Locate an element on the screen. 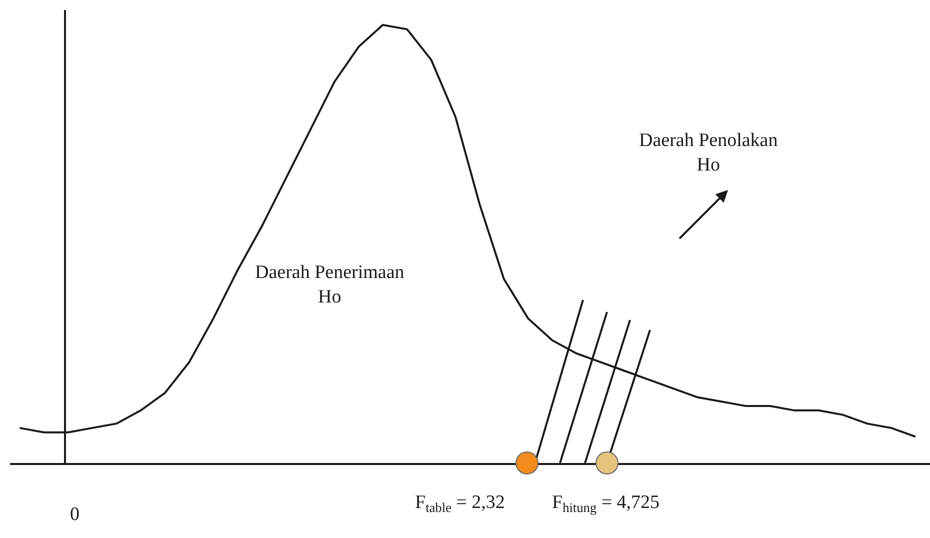 This screenshot has width=930, height=538. annotation: Daerah Penerimaan Ho is located at coordinates (330, 285).